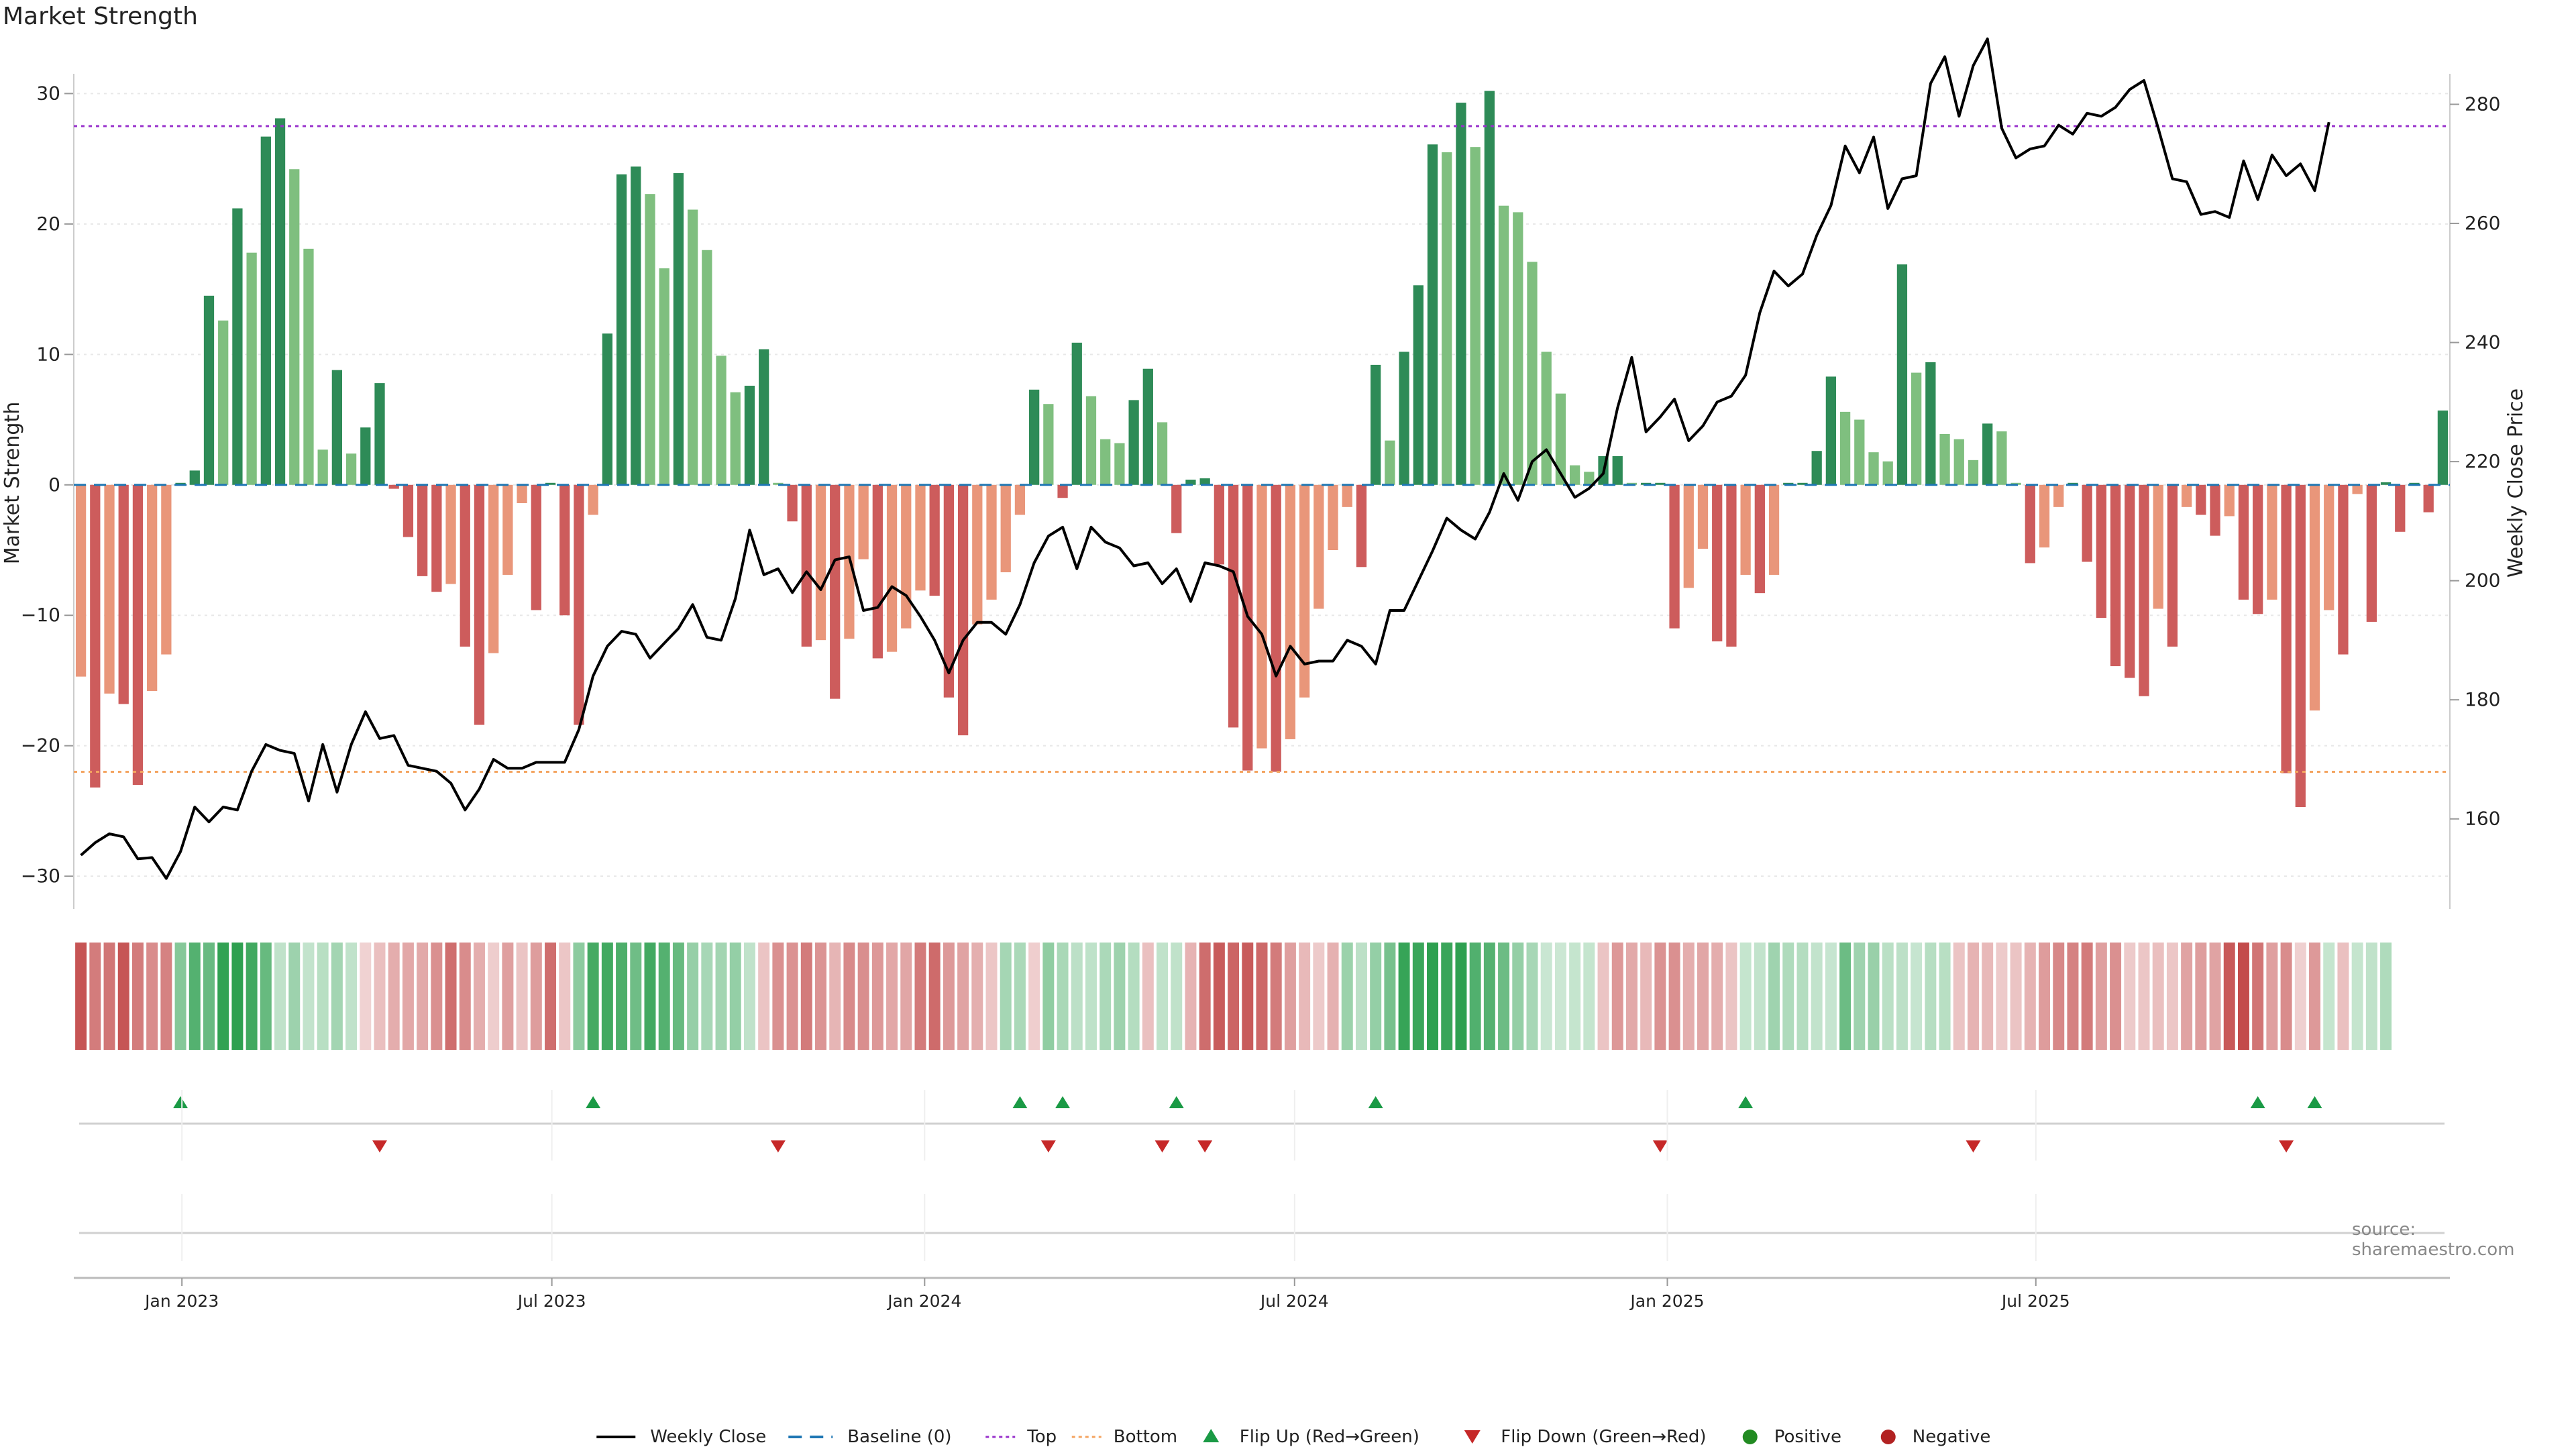  What do you see at coordinates (2482, 223) in the screenshot?
I see `y2-tick-label: 260` at bounding box center [2482, 223].